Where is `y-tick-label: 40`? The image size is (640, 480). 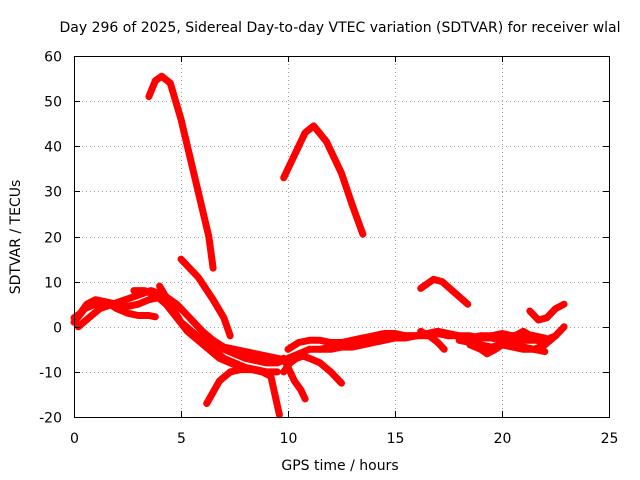 y-tick-label: 40 is located at coordinates (53, 148).